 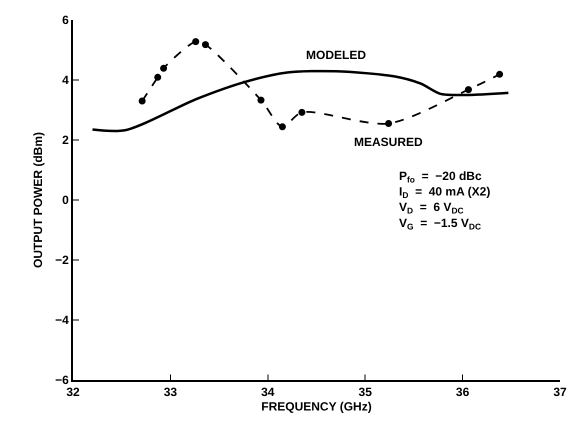 I want to click on x-tick-label: 34, so click(x=268, y=392).